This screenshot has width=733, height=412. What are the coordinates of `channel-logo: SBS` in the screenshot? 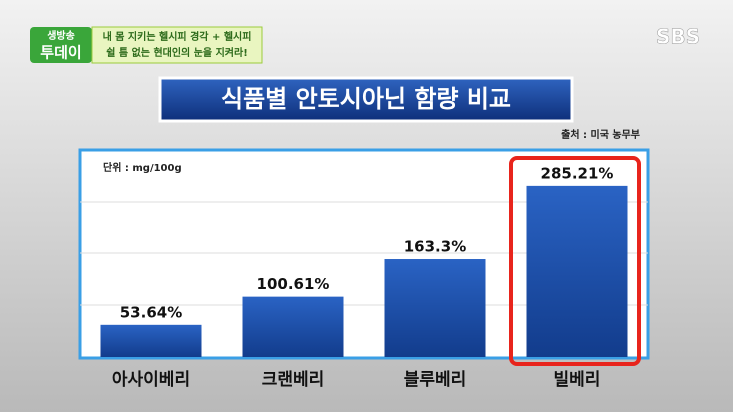 It's located at (678, 37).